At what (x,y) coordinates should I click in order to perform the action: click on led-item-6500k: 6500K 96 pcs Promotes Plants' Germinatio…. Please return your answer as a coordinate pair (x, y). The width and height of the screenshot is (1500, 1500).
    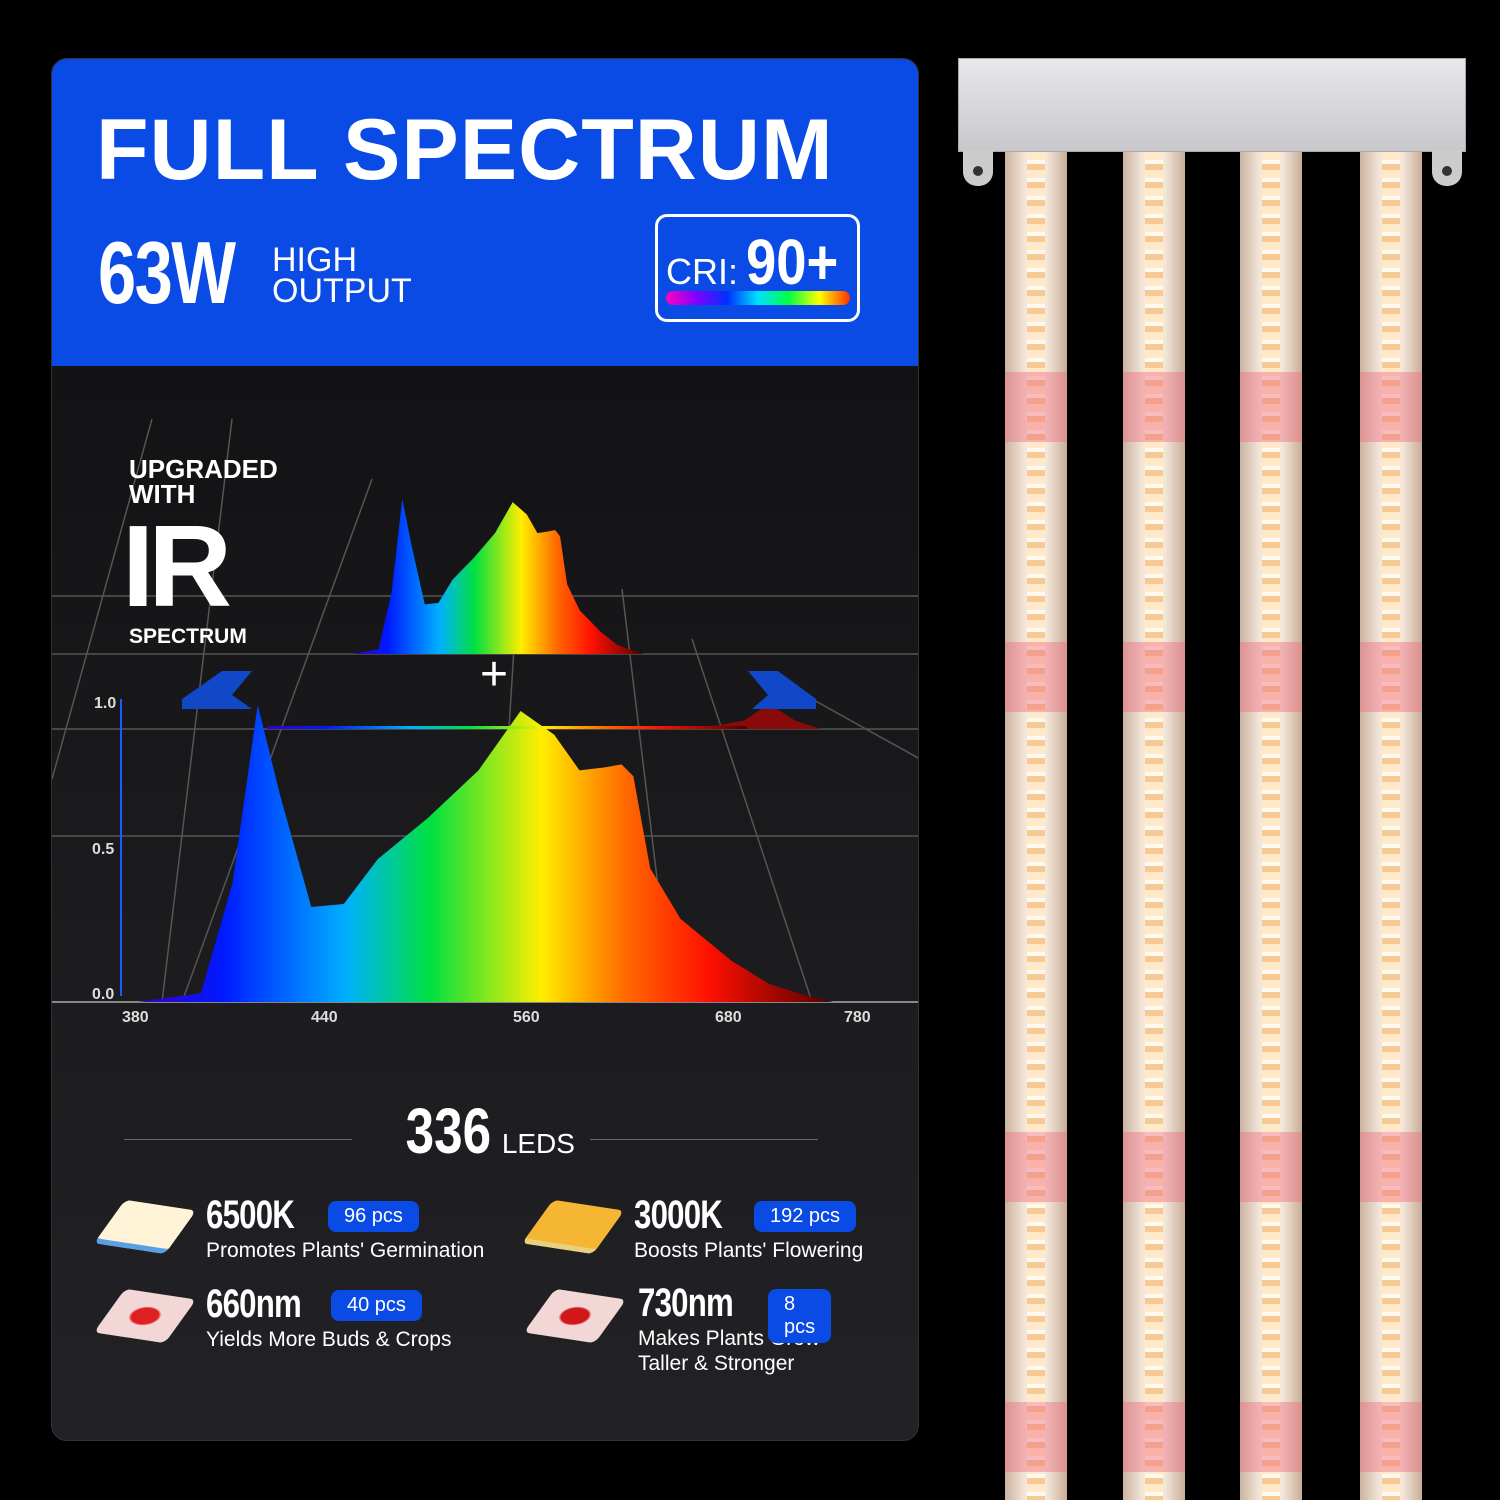
    Looking at the image, I should click on (345, 1228).